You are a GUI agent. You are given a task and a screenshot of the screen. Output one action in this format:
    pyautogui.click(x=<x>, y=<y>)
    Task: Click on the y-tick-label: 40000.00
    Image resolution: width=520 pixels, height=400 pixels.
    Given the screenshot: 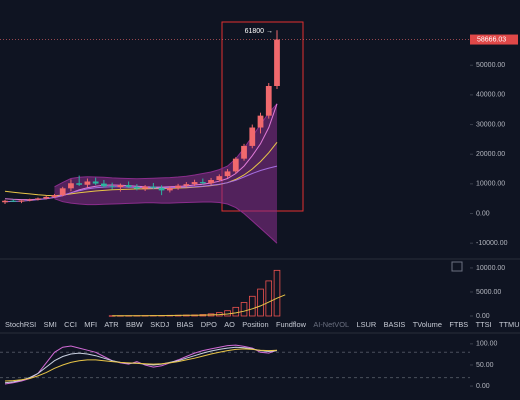 What is the action you would take?
    pyautogui.click(x=490, y=95)
    